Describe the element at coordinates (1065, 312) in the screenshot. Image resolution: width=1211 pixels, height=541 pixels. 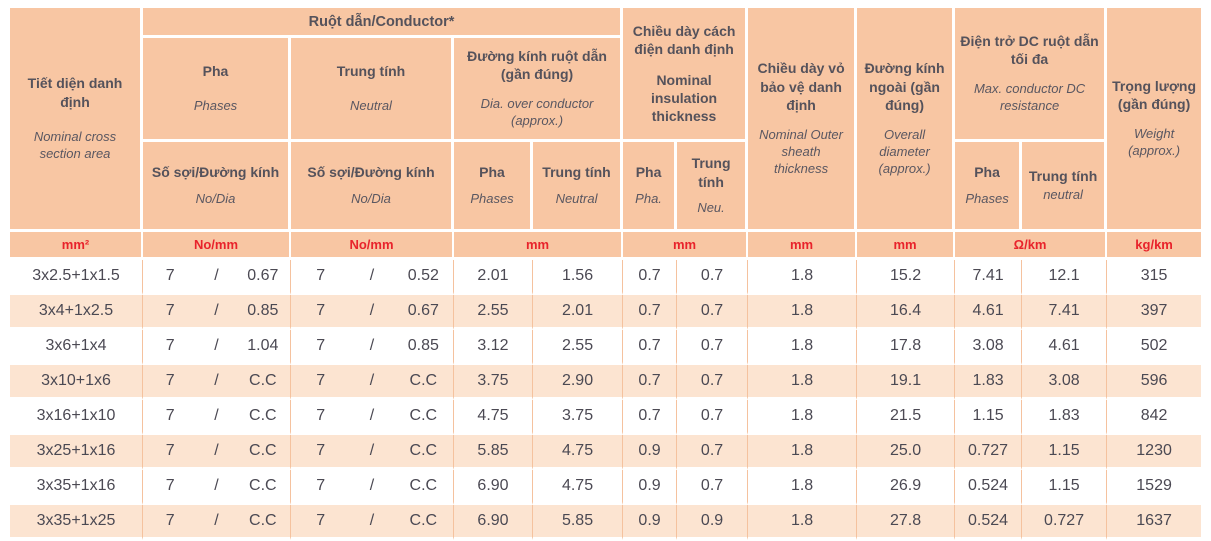
I see `cell-dc-neutral: 7.41` at that location.